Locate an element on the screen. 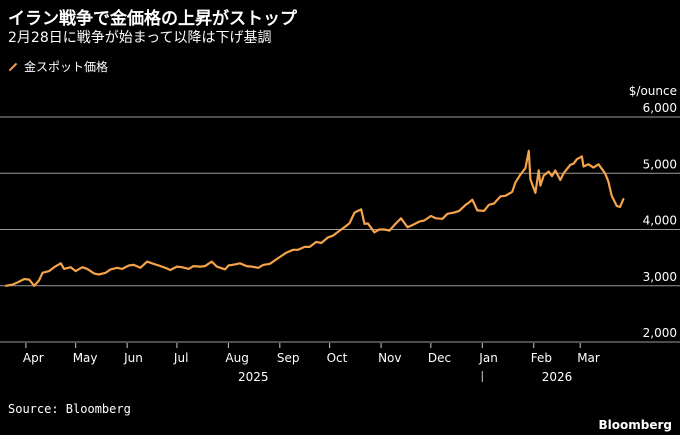  chart-subtitle: 2月28日に戦争が始まって以降は下げ基調 is located at coordinates (140, 38).